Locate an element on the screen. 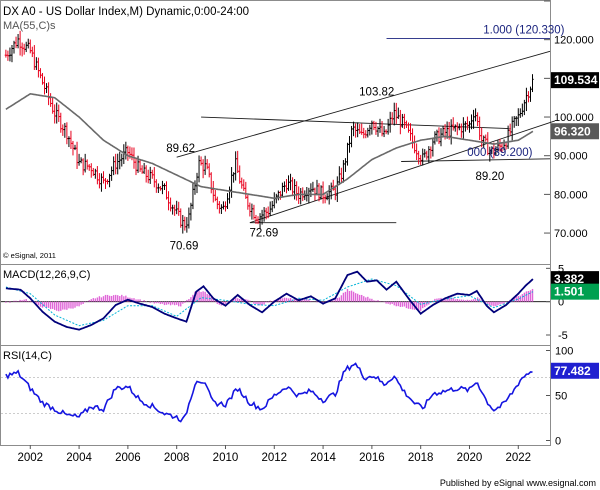 The image size is (600, 490). rsi-y-tick-label: 0 is located at coordinates (558, 442).